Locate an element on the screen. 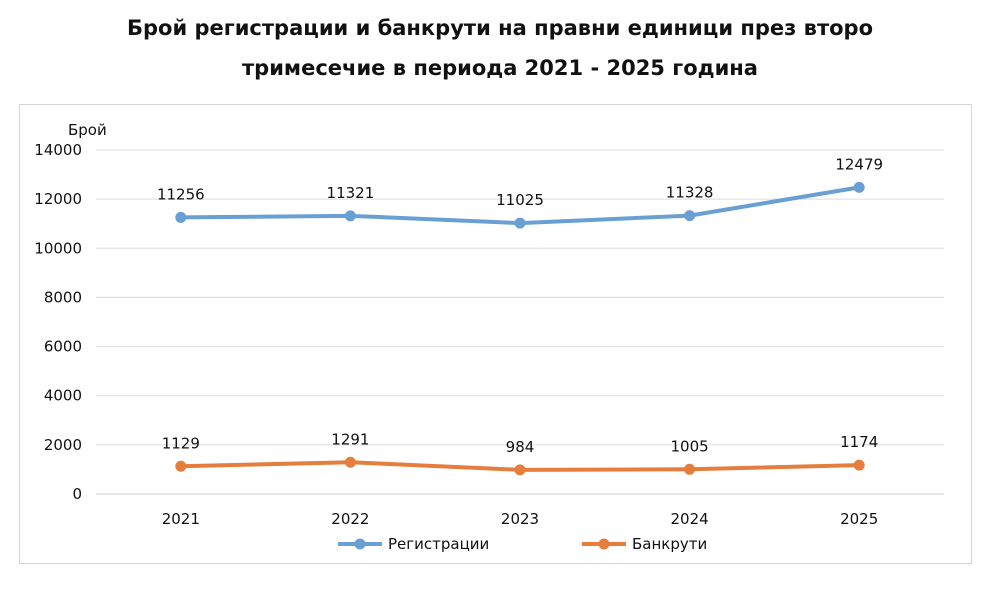  x-tick-label: 2023 is located at coordinates (520, 519).